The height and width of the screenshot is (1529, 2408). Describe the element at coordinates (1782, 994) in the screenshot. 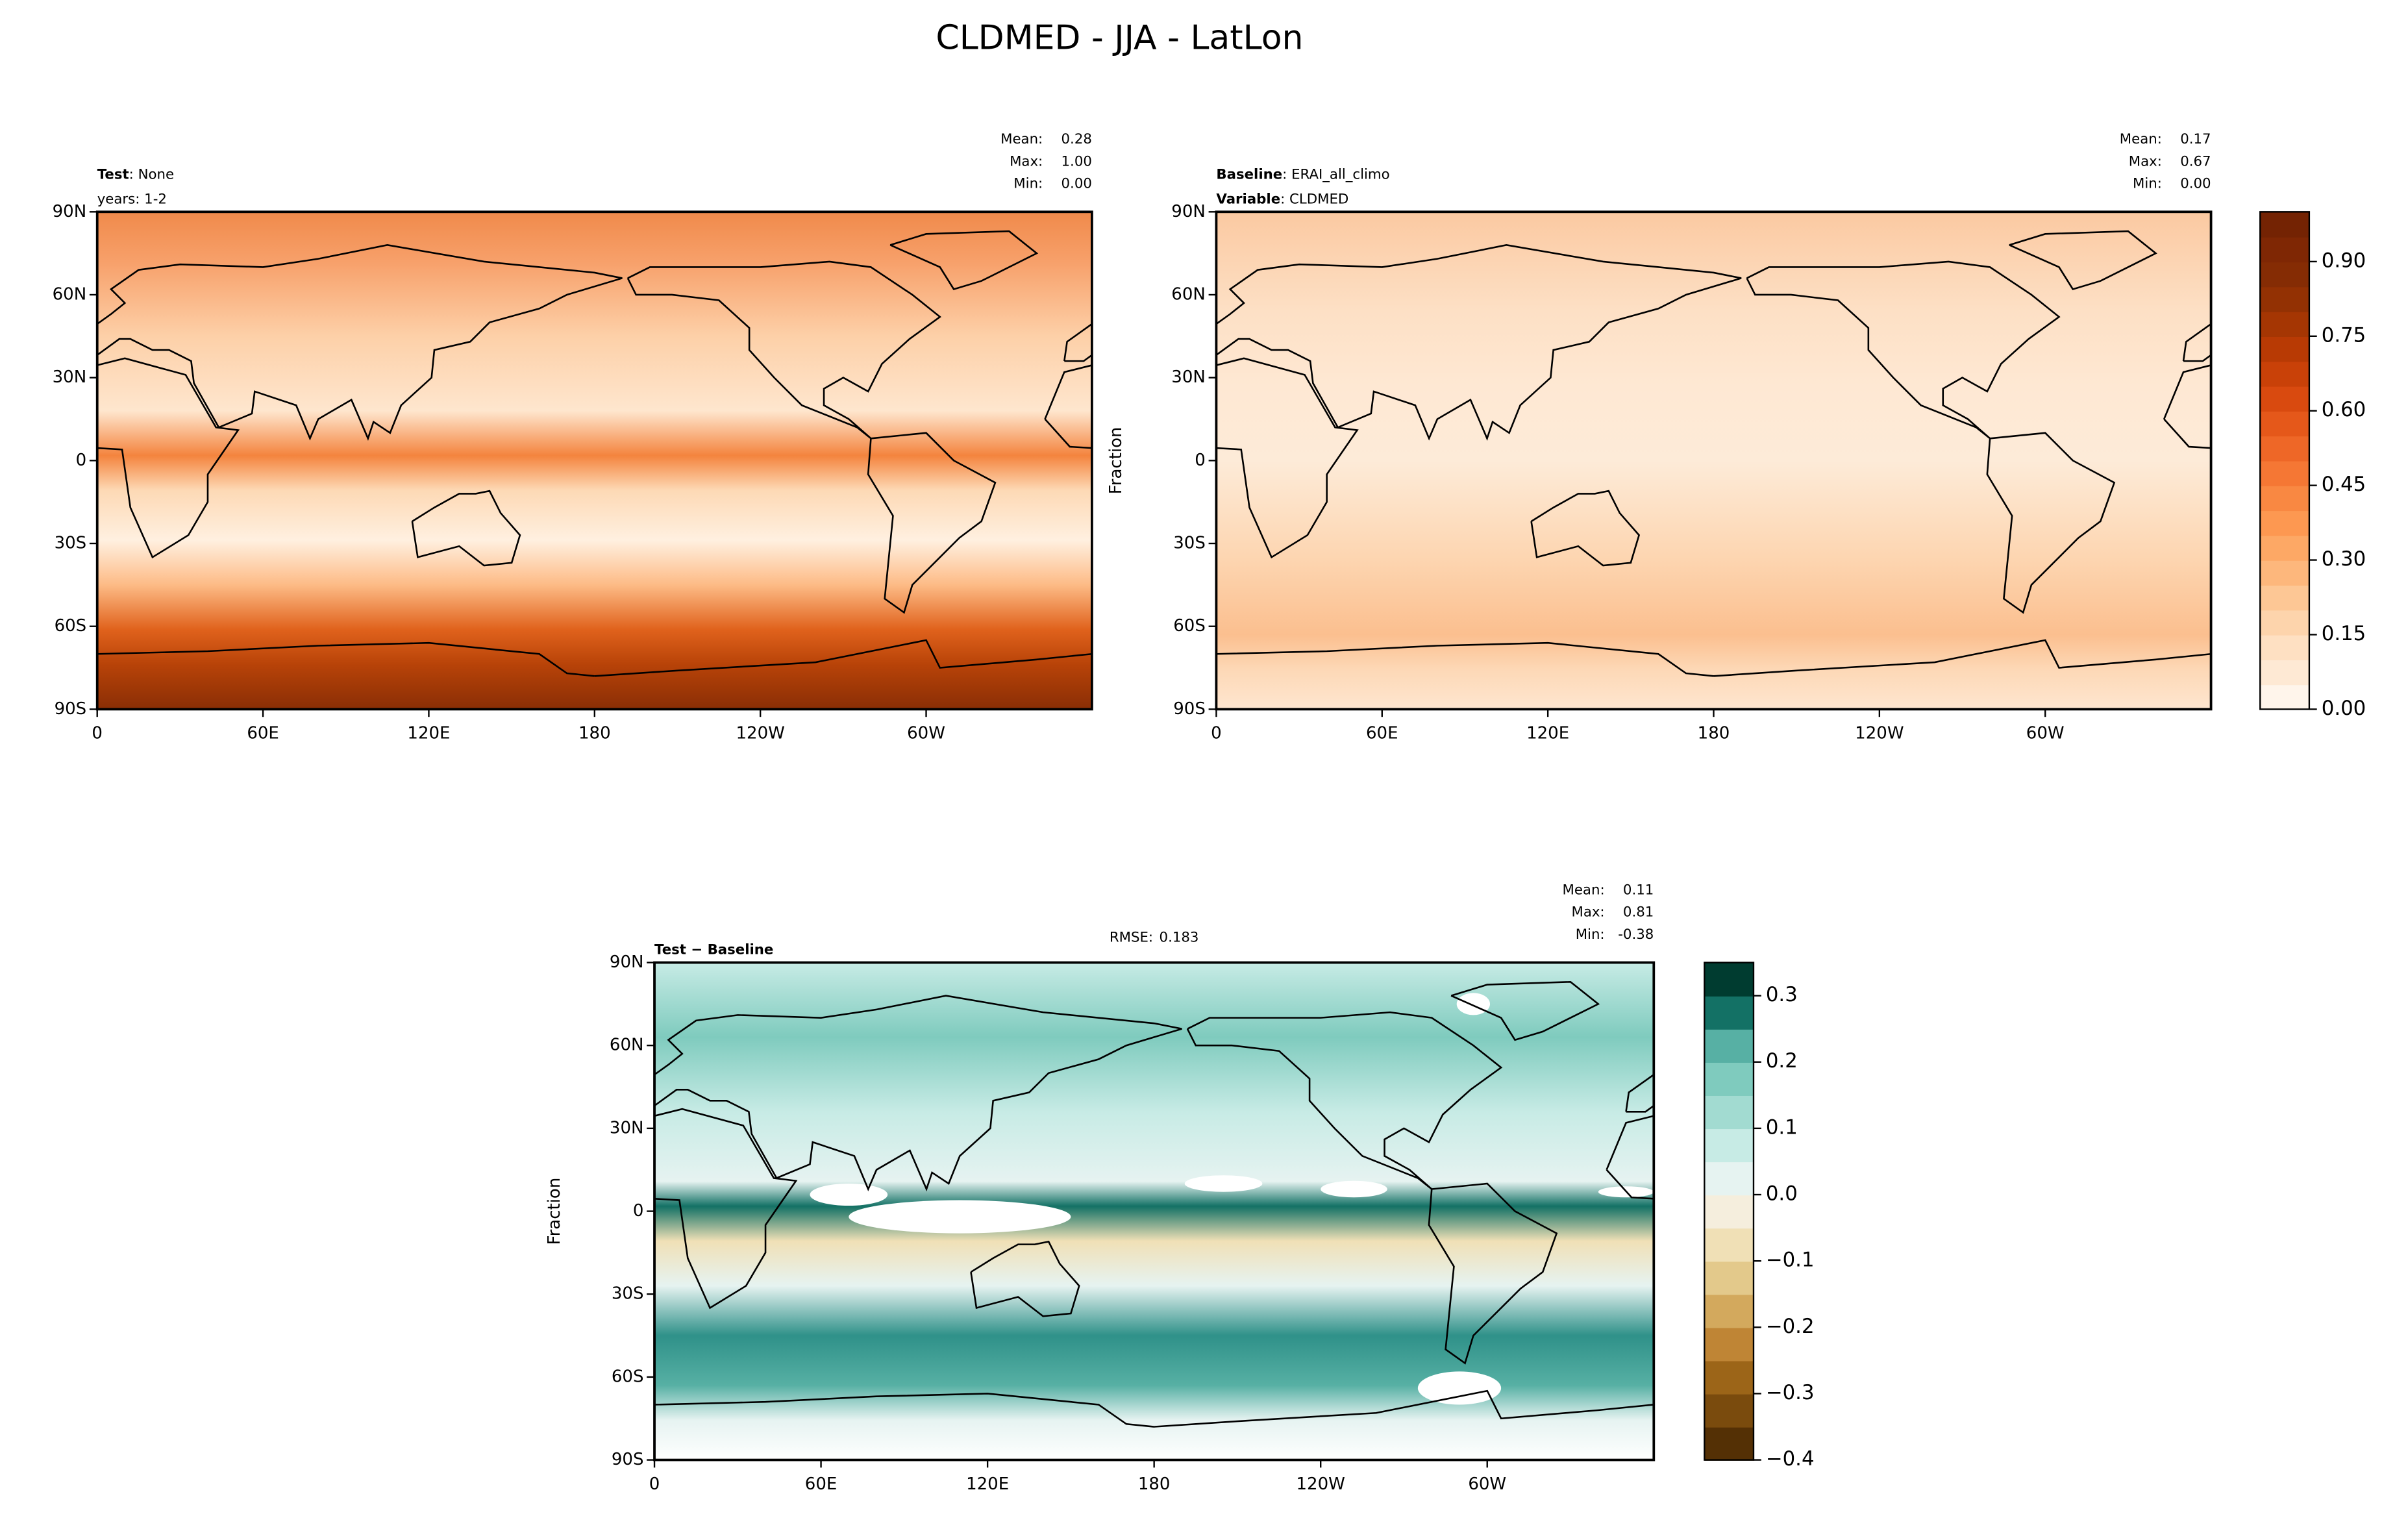

I see `colorbar-tick-label: 0.3` at that location.